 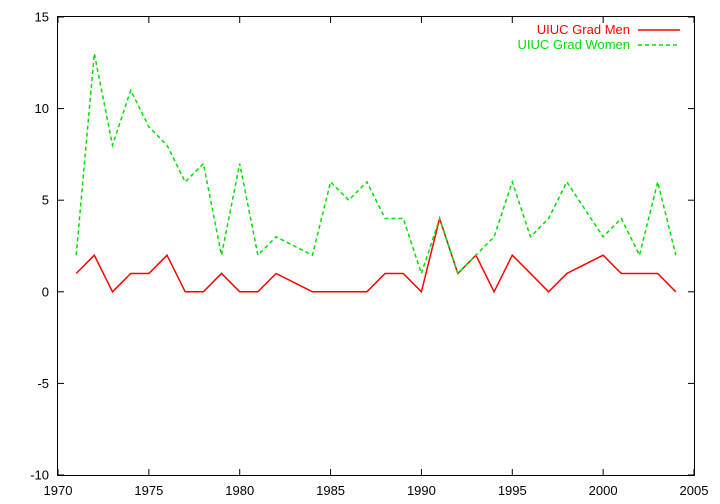 I want to click on y-tick-label: 5, so click(x=45, y=200).